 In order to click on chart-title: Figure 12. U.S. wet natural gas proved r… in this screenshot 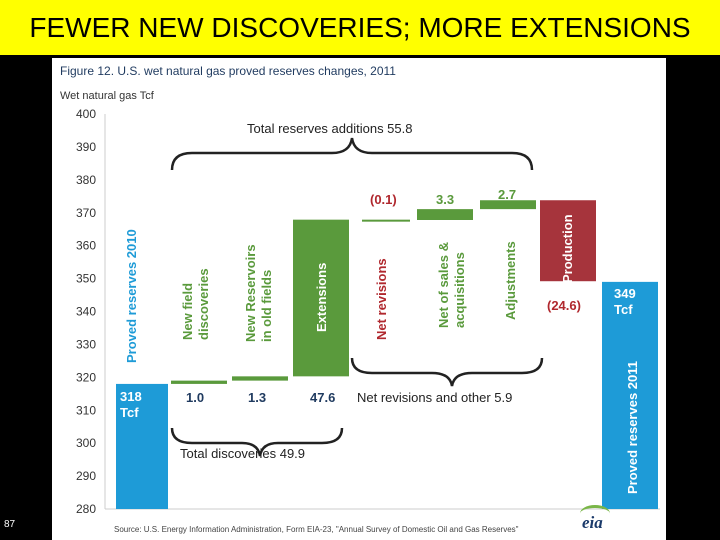, I will do `click(228, 71)`.